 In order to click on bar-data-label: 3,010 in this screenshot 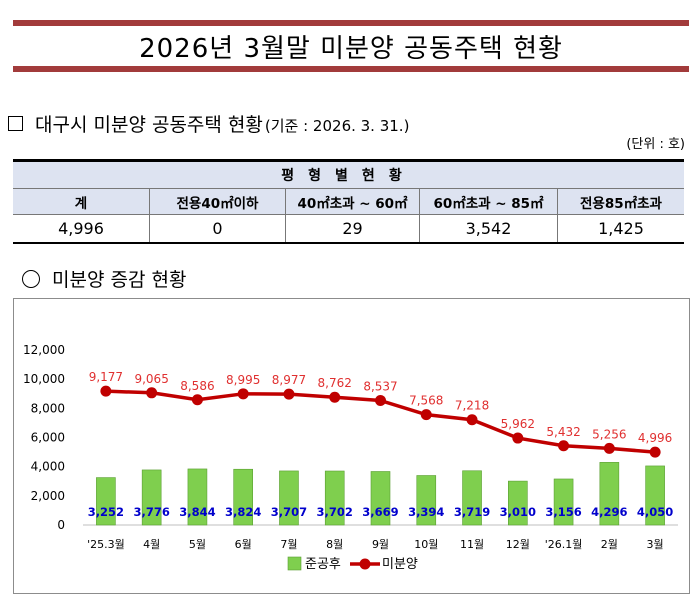, I will do `click(518, 512)`.